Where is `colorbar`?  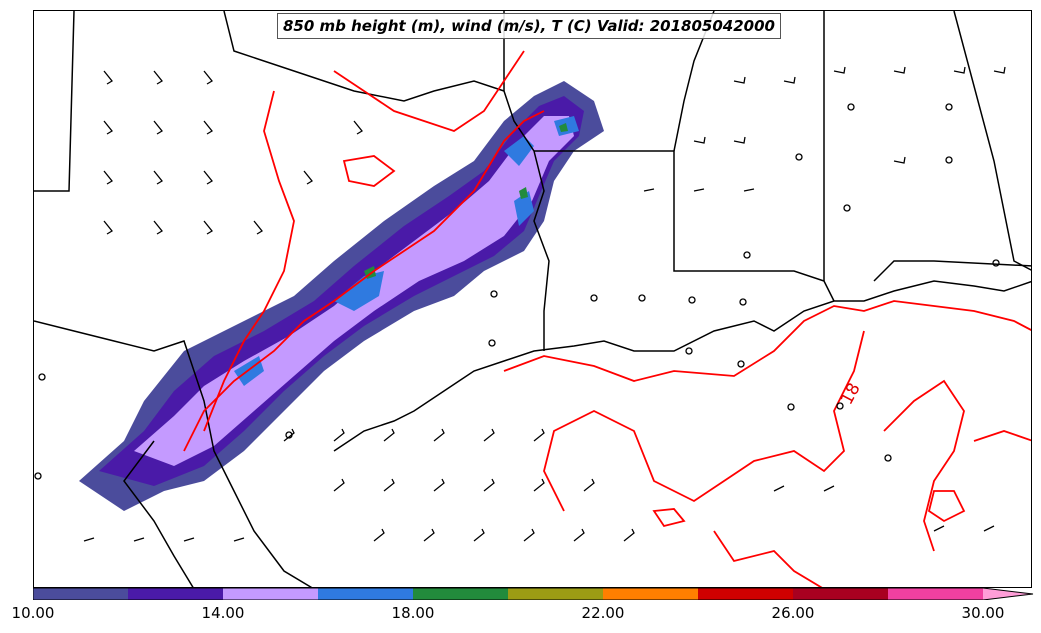 colorbar is located at coordinates (533, 594).